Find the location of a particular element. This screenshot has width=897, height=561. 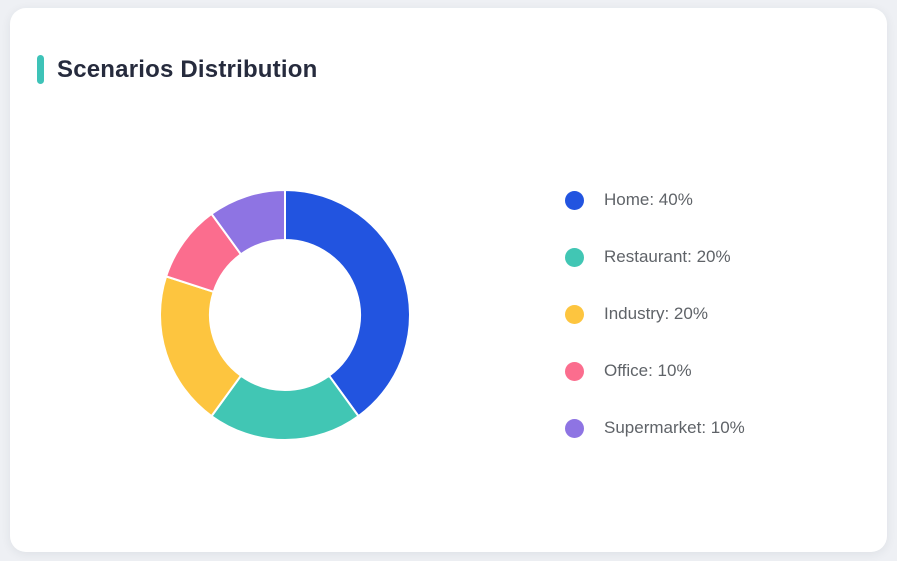

donut-segment-home is located at coordinates (347, 303).